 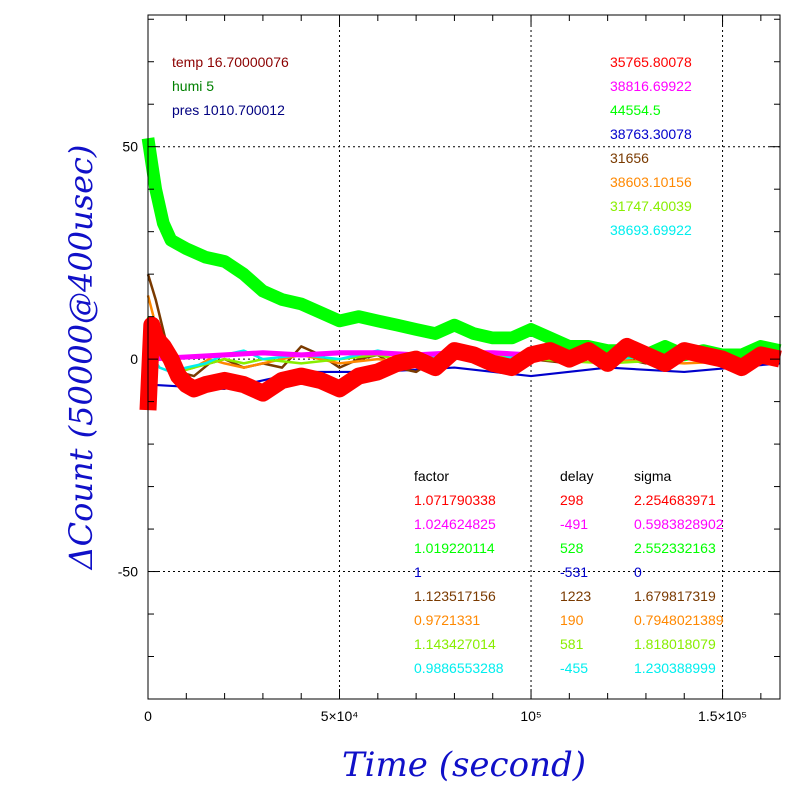 I want to click on table-header: delay, so click(x=576, y=476).